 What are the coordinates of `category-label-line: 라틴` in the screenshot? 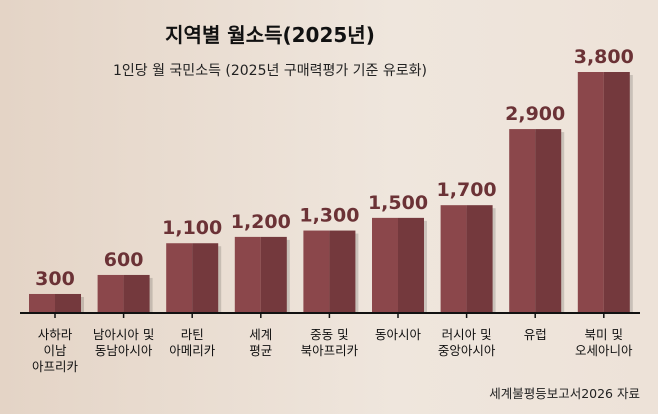 It's located at (192, 334).